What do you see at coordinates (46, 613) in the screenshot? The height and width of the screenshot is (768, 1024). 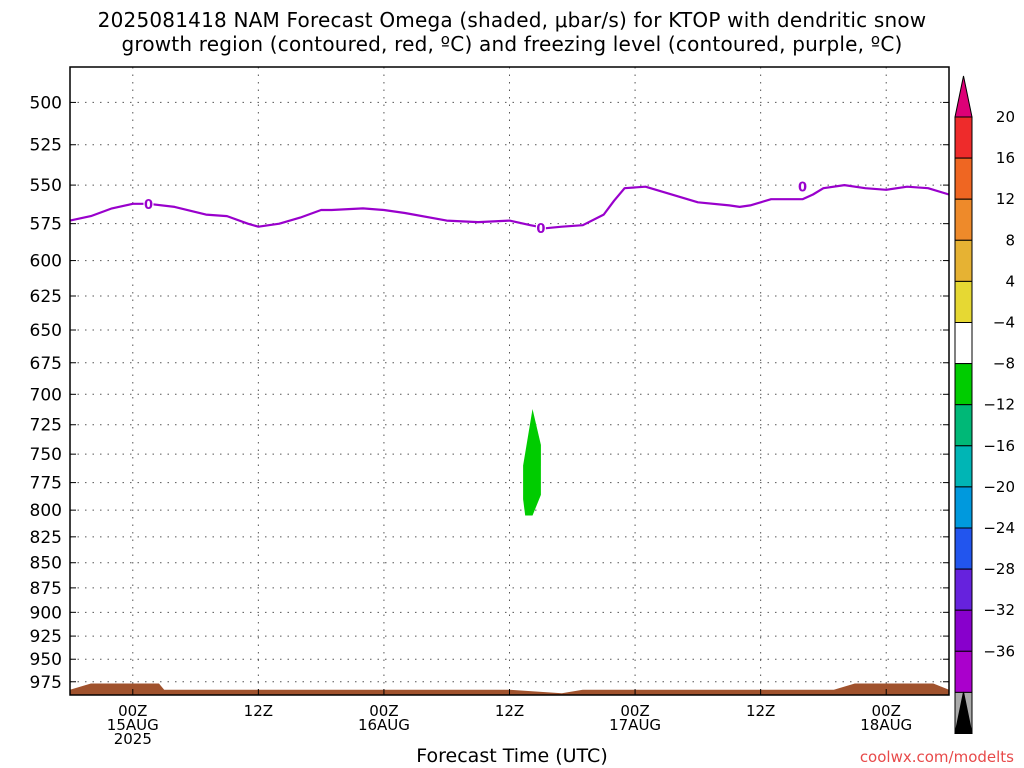 I see `y-tick-label: 900` at bounding box center [46, 613].